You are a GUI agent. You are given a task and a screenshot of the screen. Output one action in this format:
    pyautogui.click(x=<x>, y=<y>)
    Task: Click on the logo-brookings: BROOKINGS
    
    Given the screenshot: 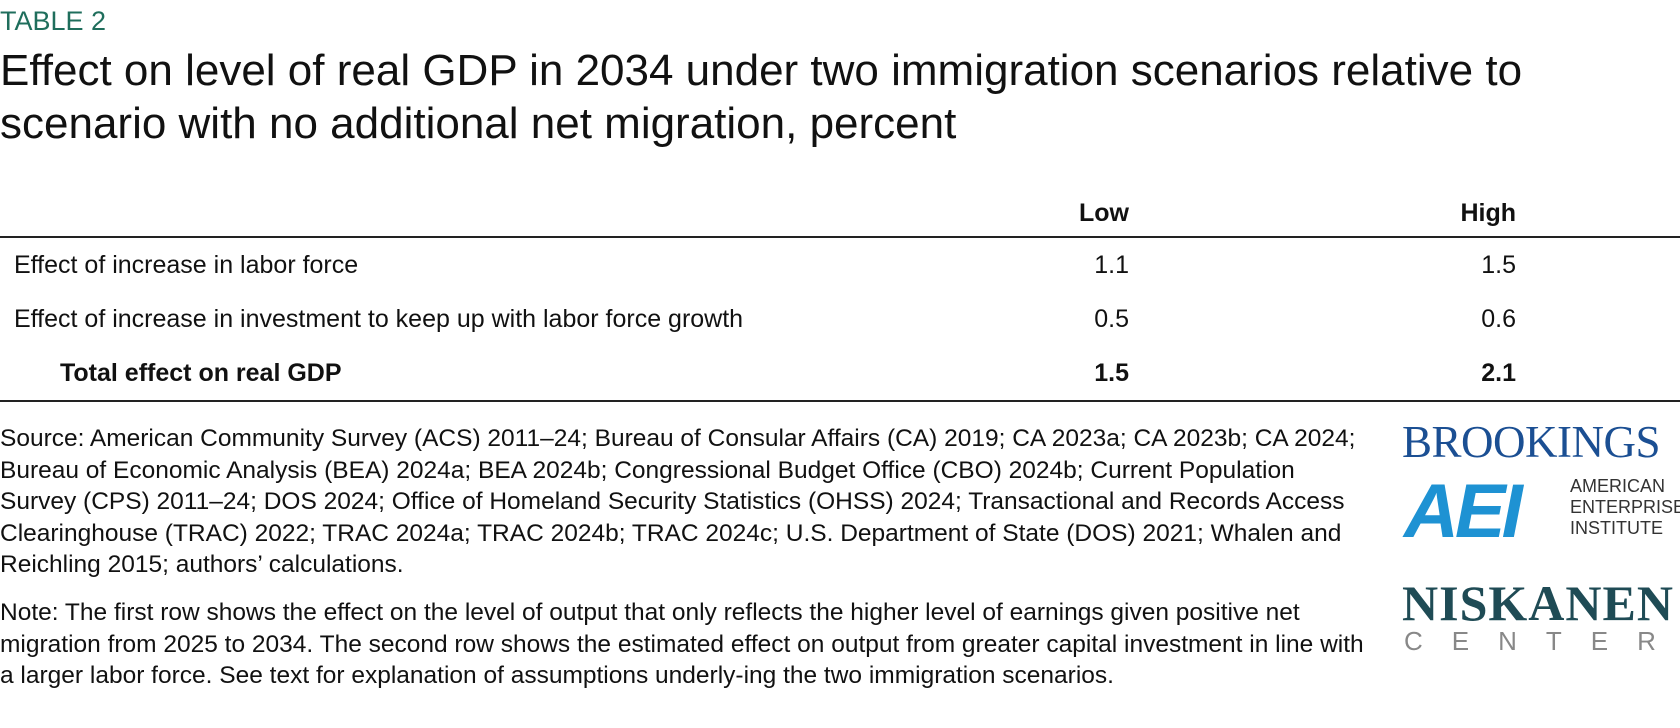 What is the action you would take?
    pyautogui.click(x=1531, y=442)
    